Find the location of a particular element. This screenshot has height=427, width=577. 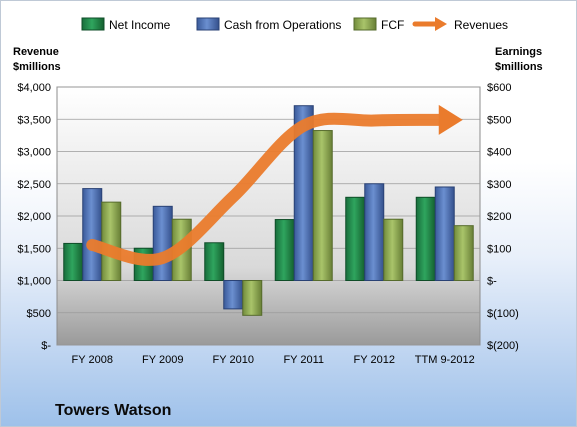

category-label: FY 2008 is located at coordinates (92, 360).